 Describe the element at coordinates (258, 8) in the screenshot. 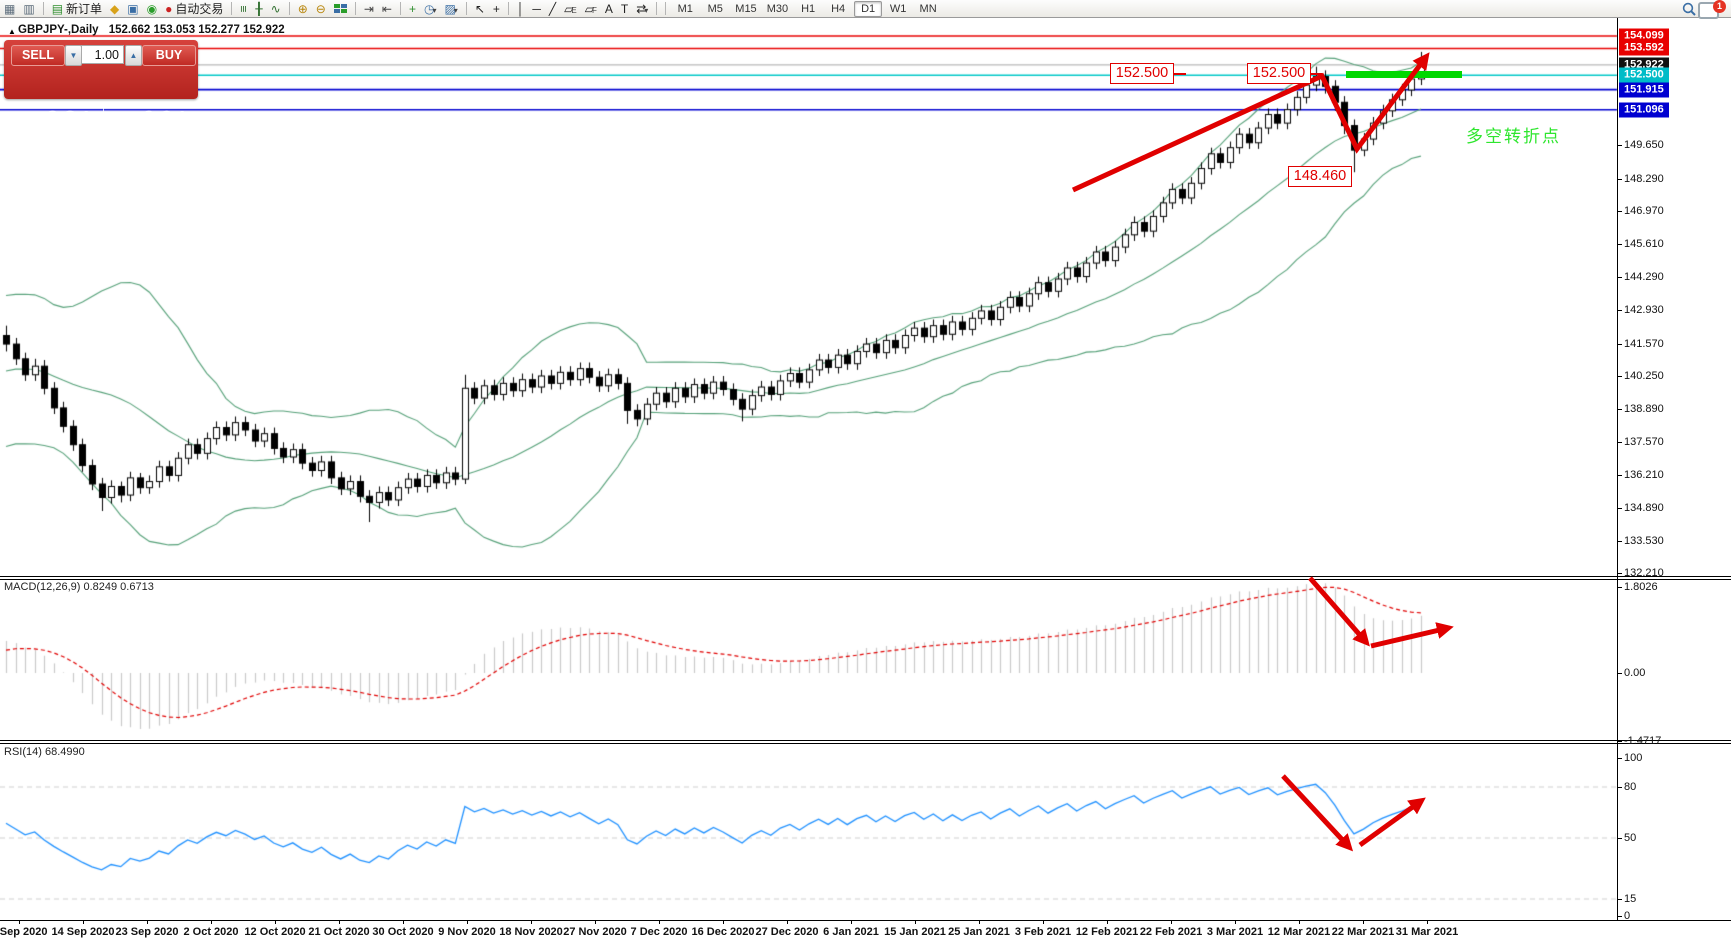

I see `candle-chart-icon: ╂` at that location.